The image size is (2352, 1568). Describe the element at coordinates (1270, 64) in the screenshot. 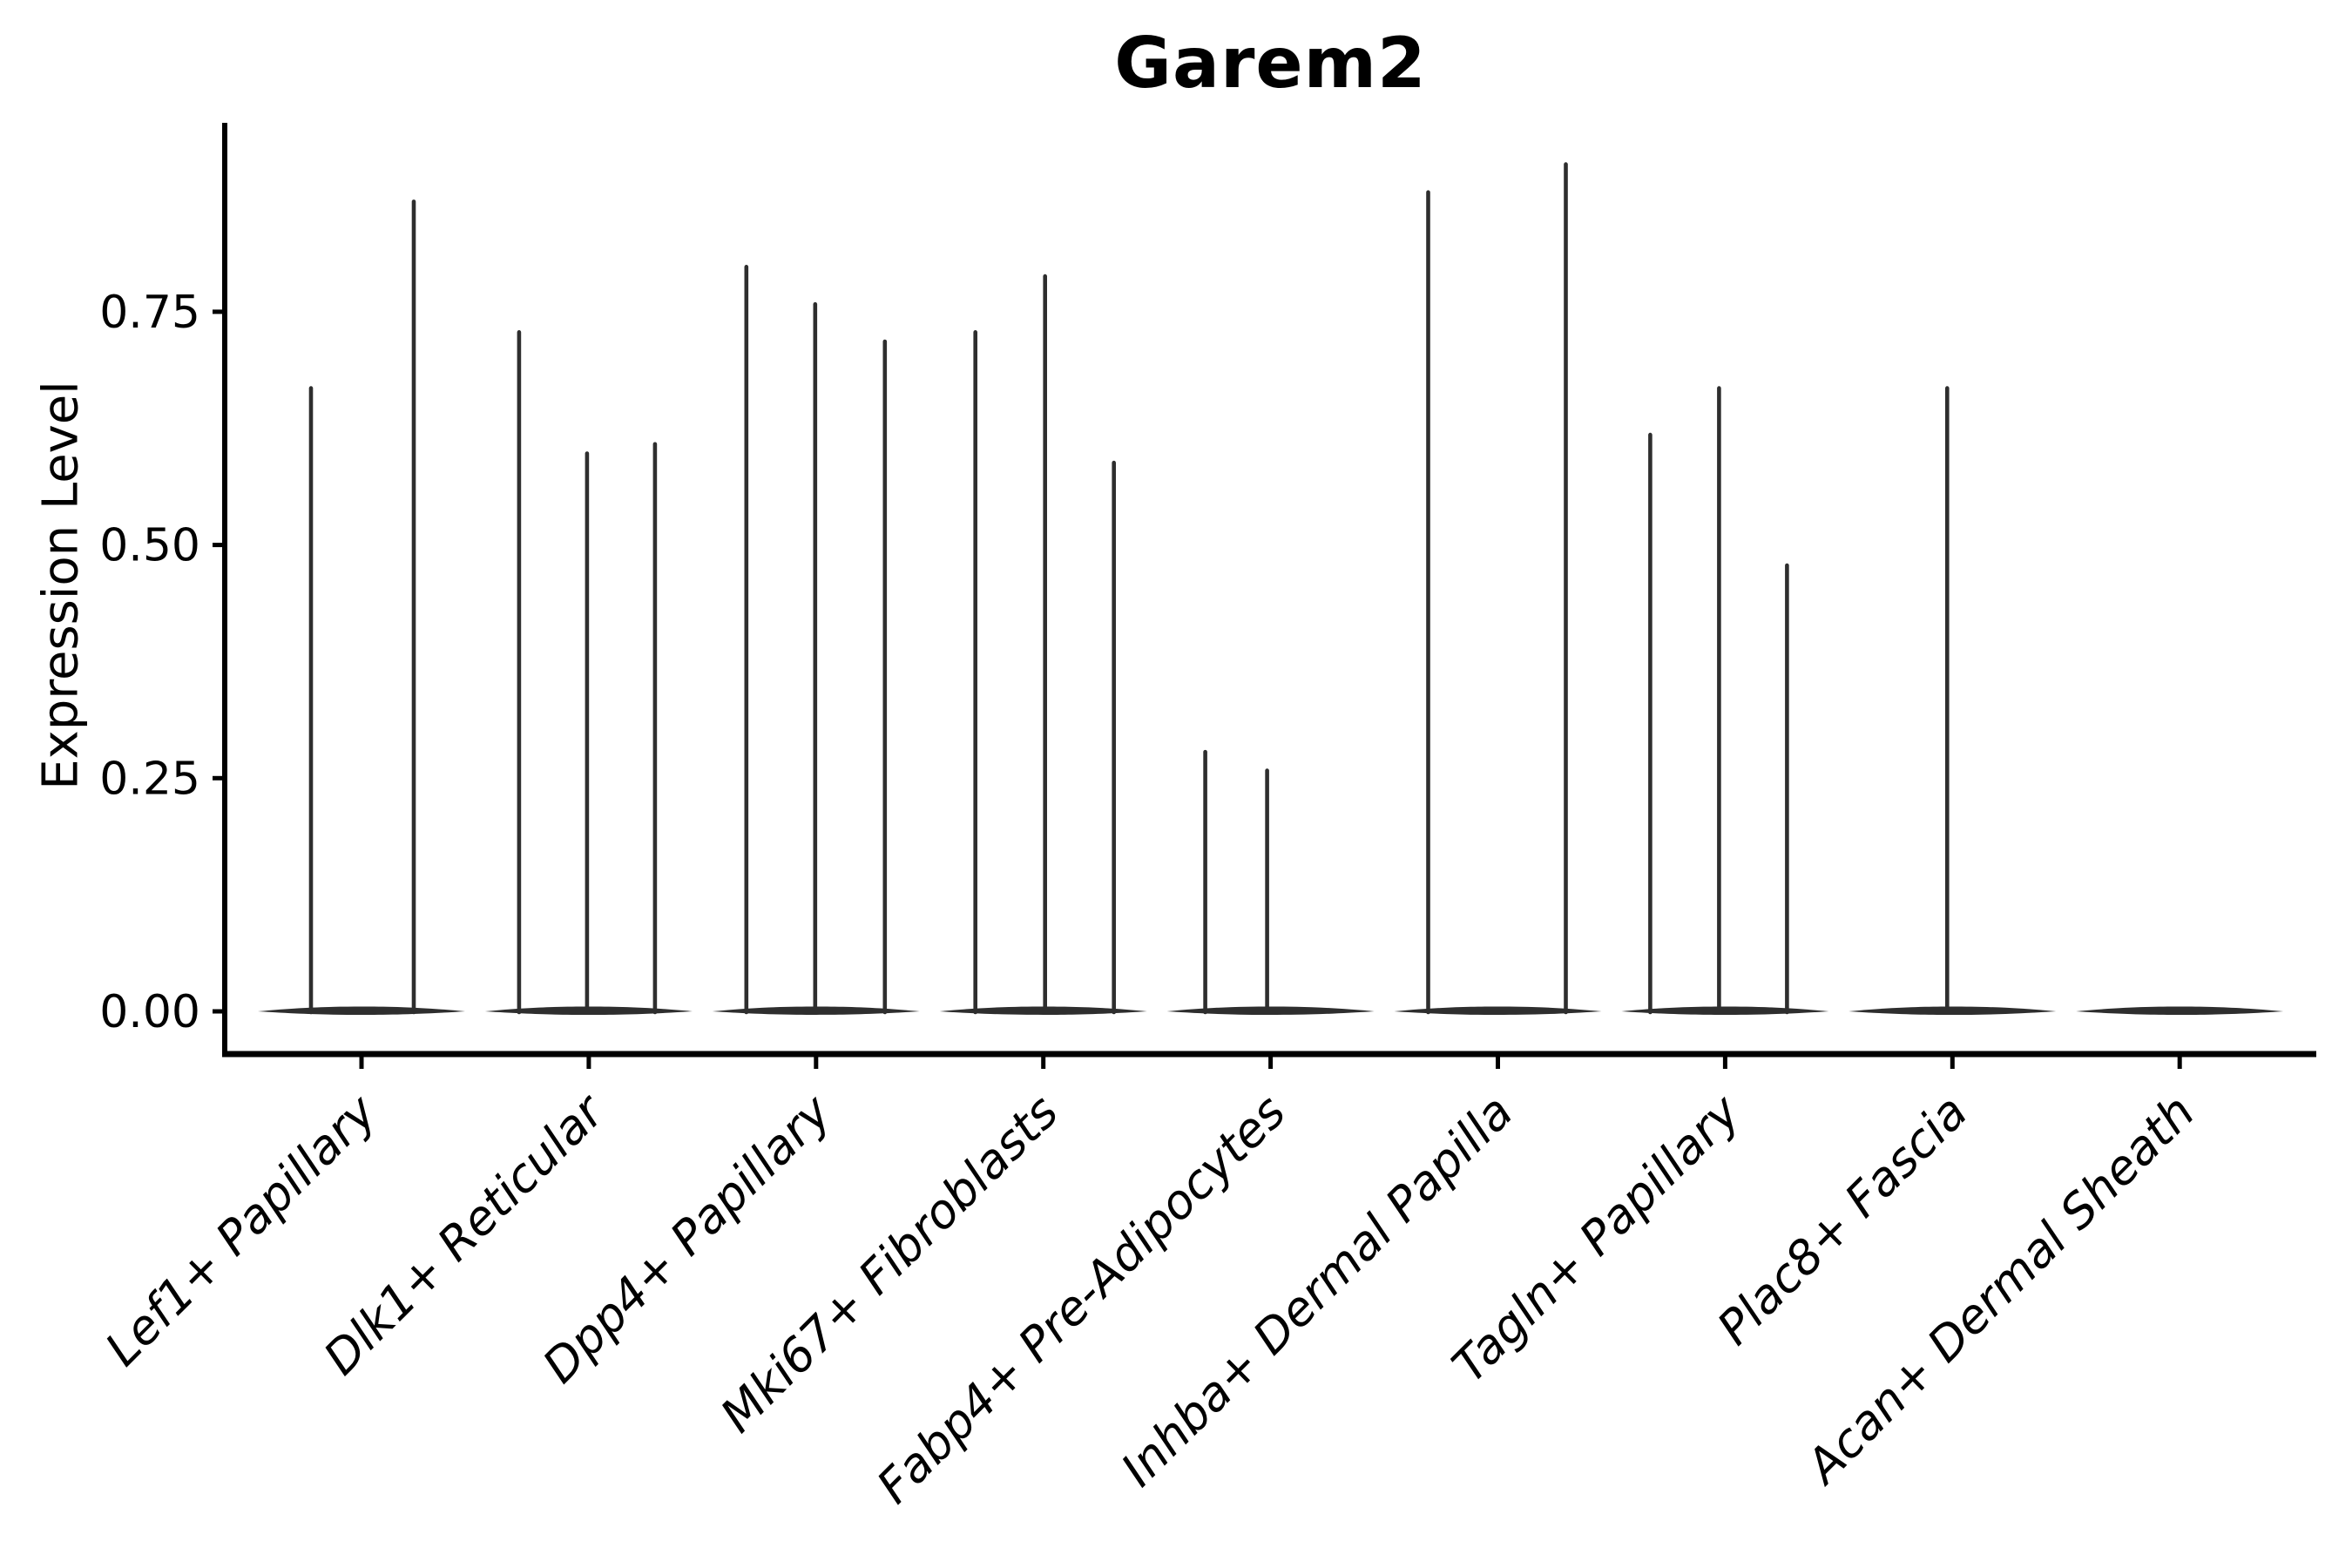

I see `chart-title: Garem2` at that location.